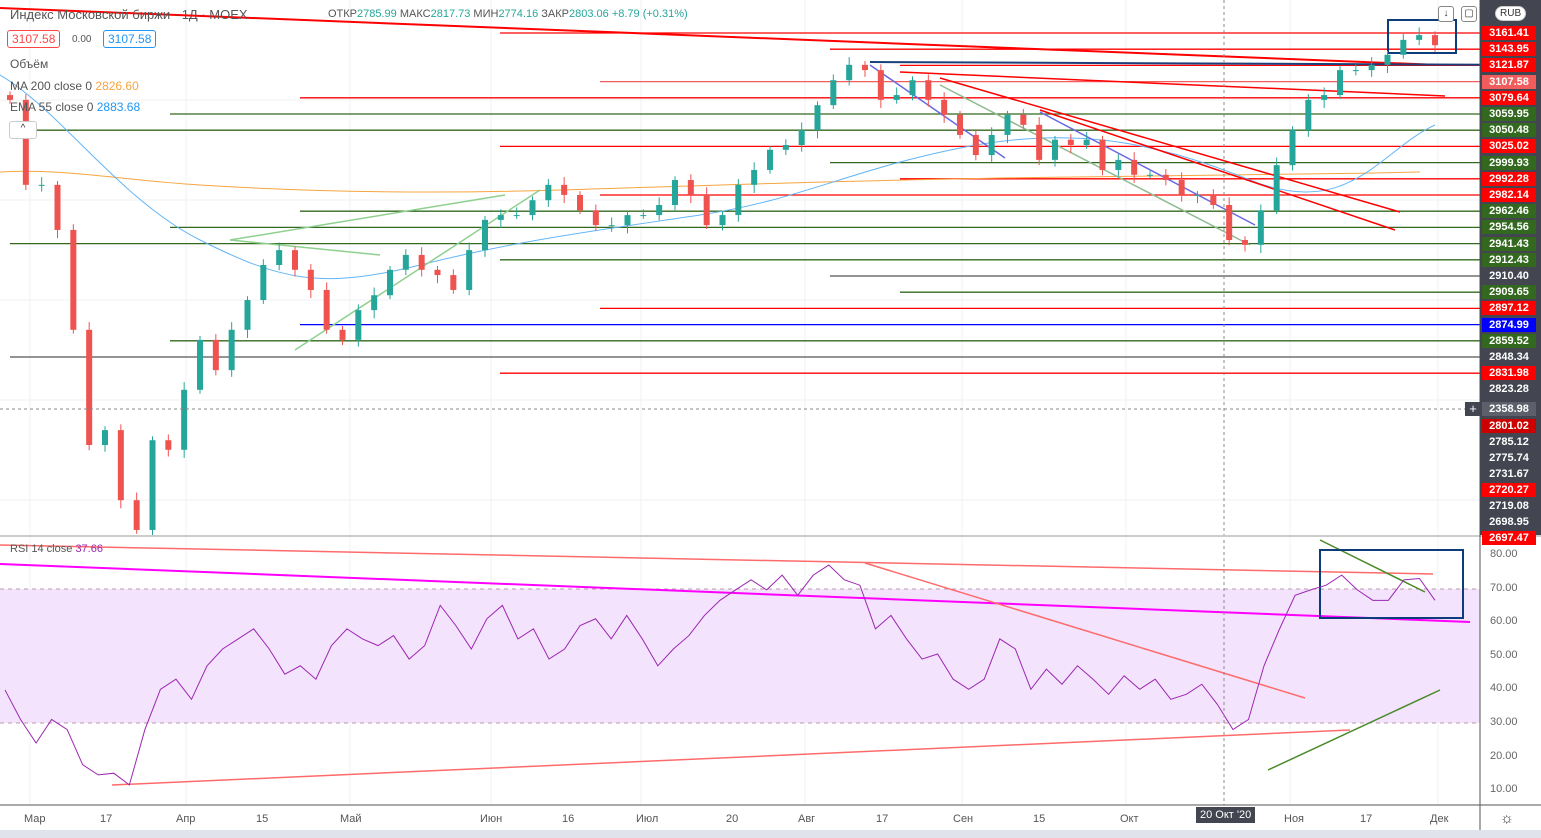 This screenshot has width=1541, height=838. Describe the element at coordinates (56, 549) in the screenshot. I see `rsi-legend: RSI 14 close 37.66` at that location.